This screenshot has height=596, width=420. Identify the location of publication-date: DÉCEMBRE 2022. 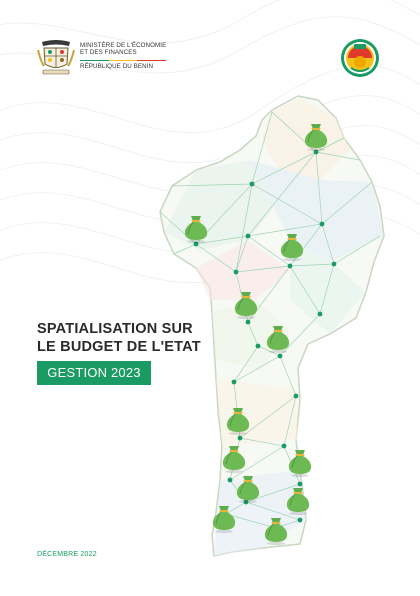
(67, 554).